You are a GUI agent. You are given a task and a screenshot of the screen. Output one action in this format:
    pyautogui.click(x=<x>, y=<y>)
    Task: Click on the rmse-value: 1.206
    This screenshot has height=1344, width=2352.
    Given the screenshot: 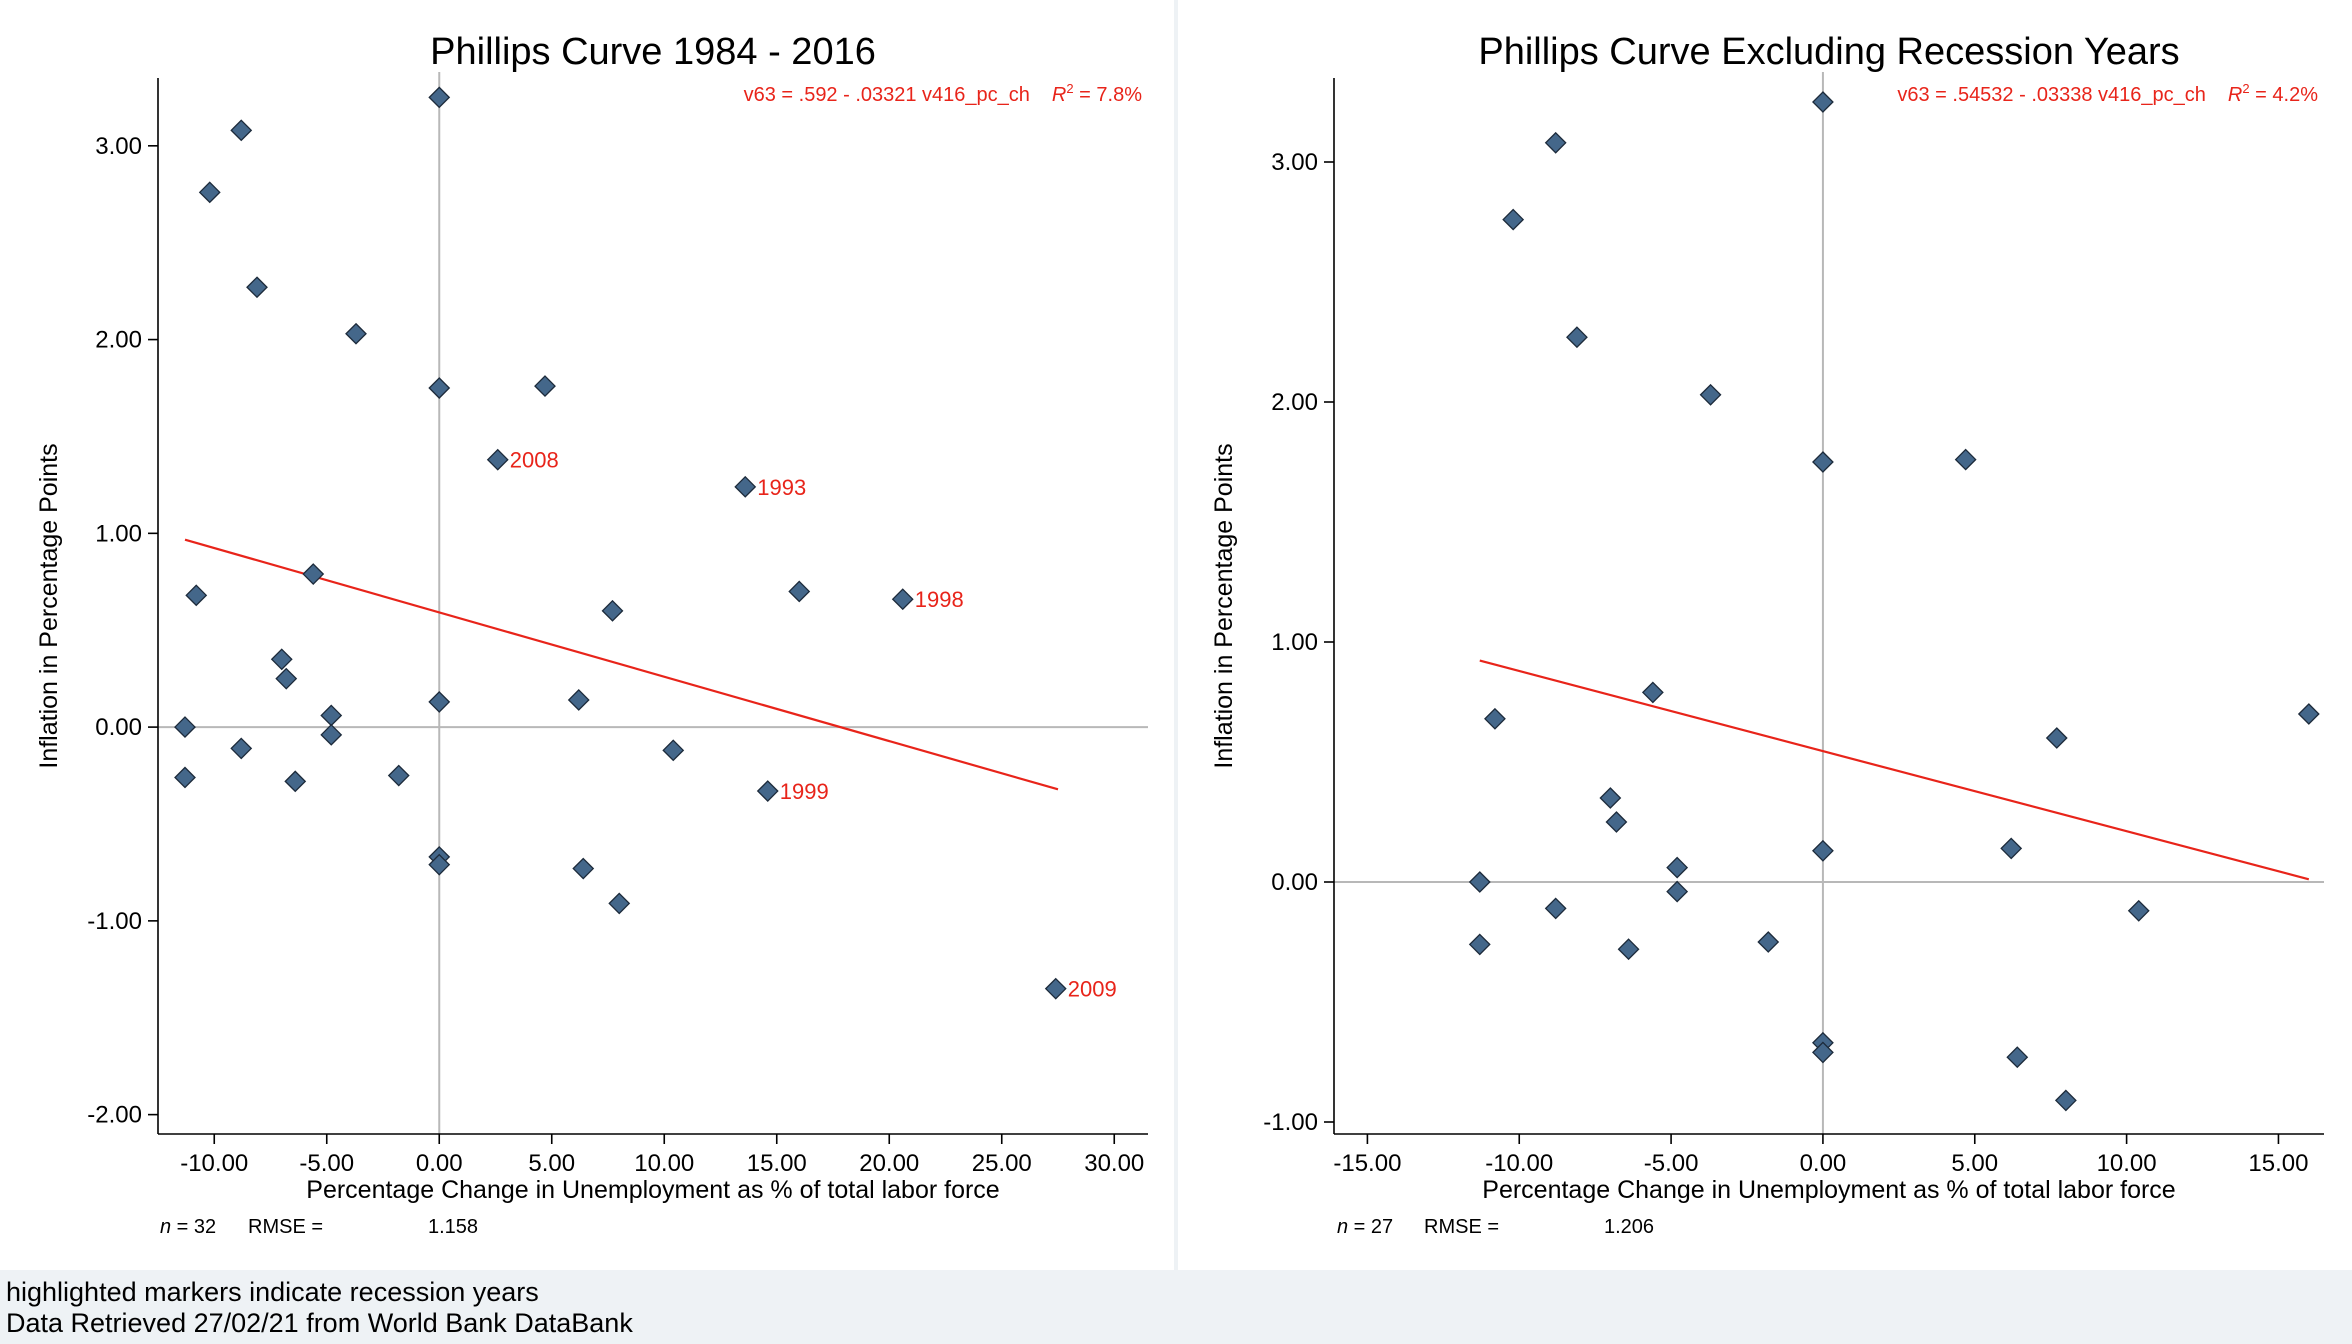 What is the action you would take?
    pyautogui.click(x=1629, y=1227)
    